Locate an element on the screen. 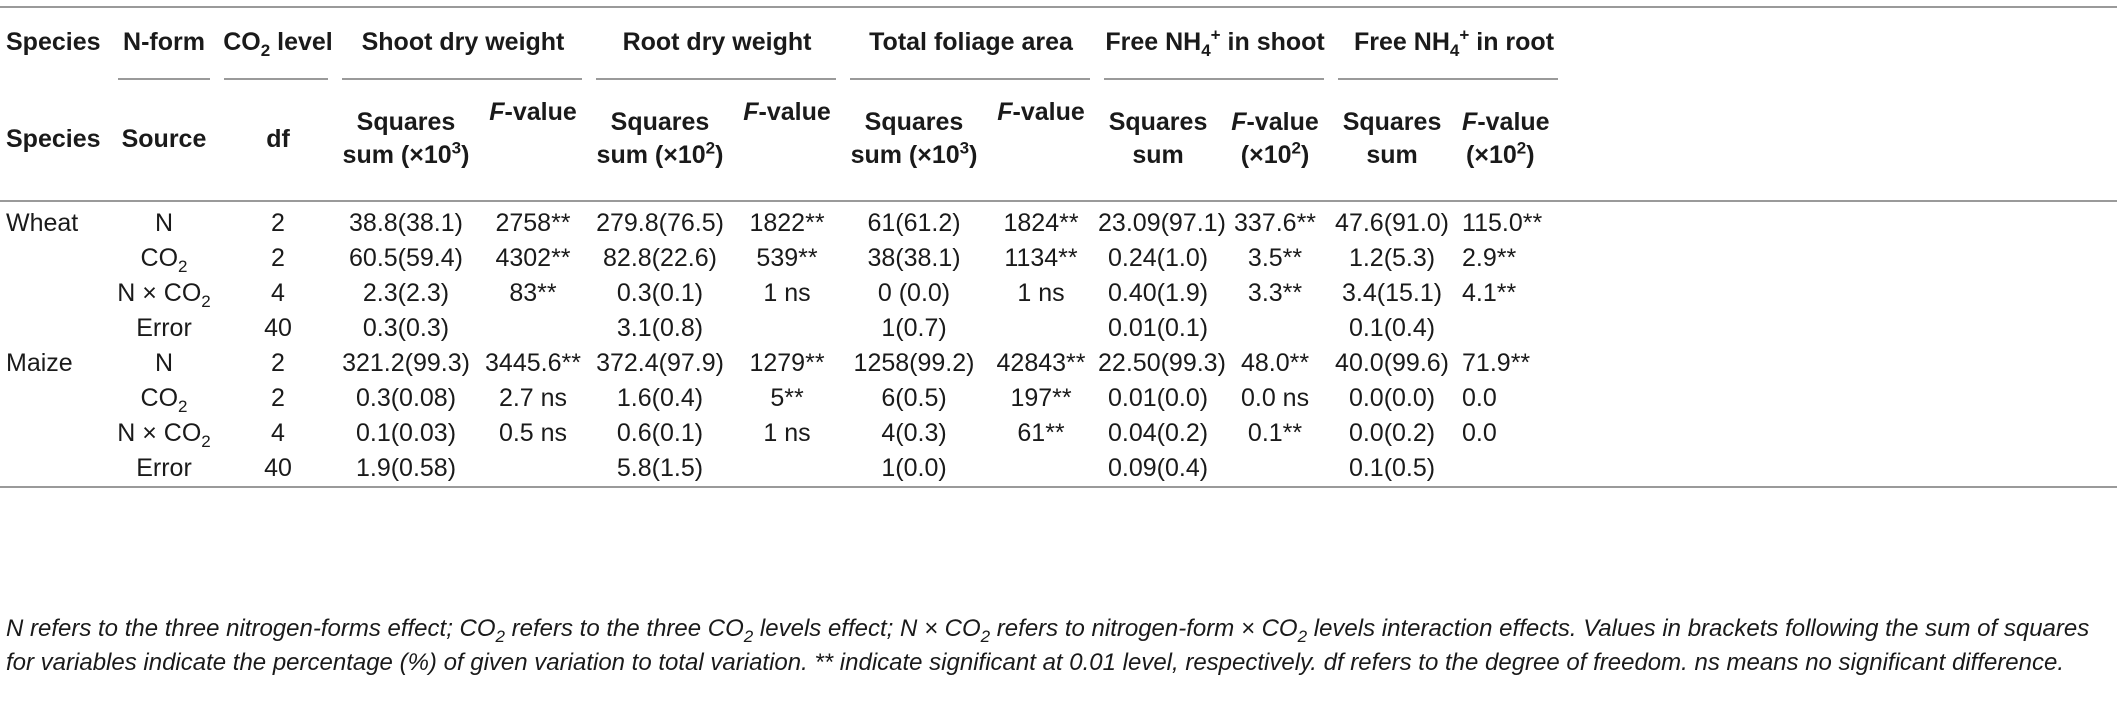 The height and width of the screenshot is (723, 2117). cell-value: 0 (0.0) is located at coordinates (914, 293).